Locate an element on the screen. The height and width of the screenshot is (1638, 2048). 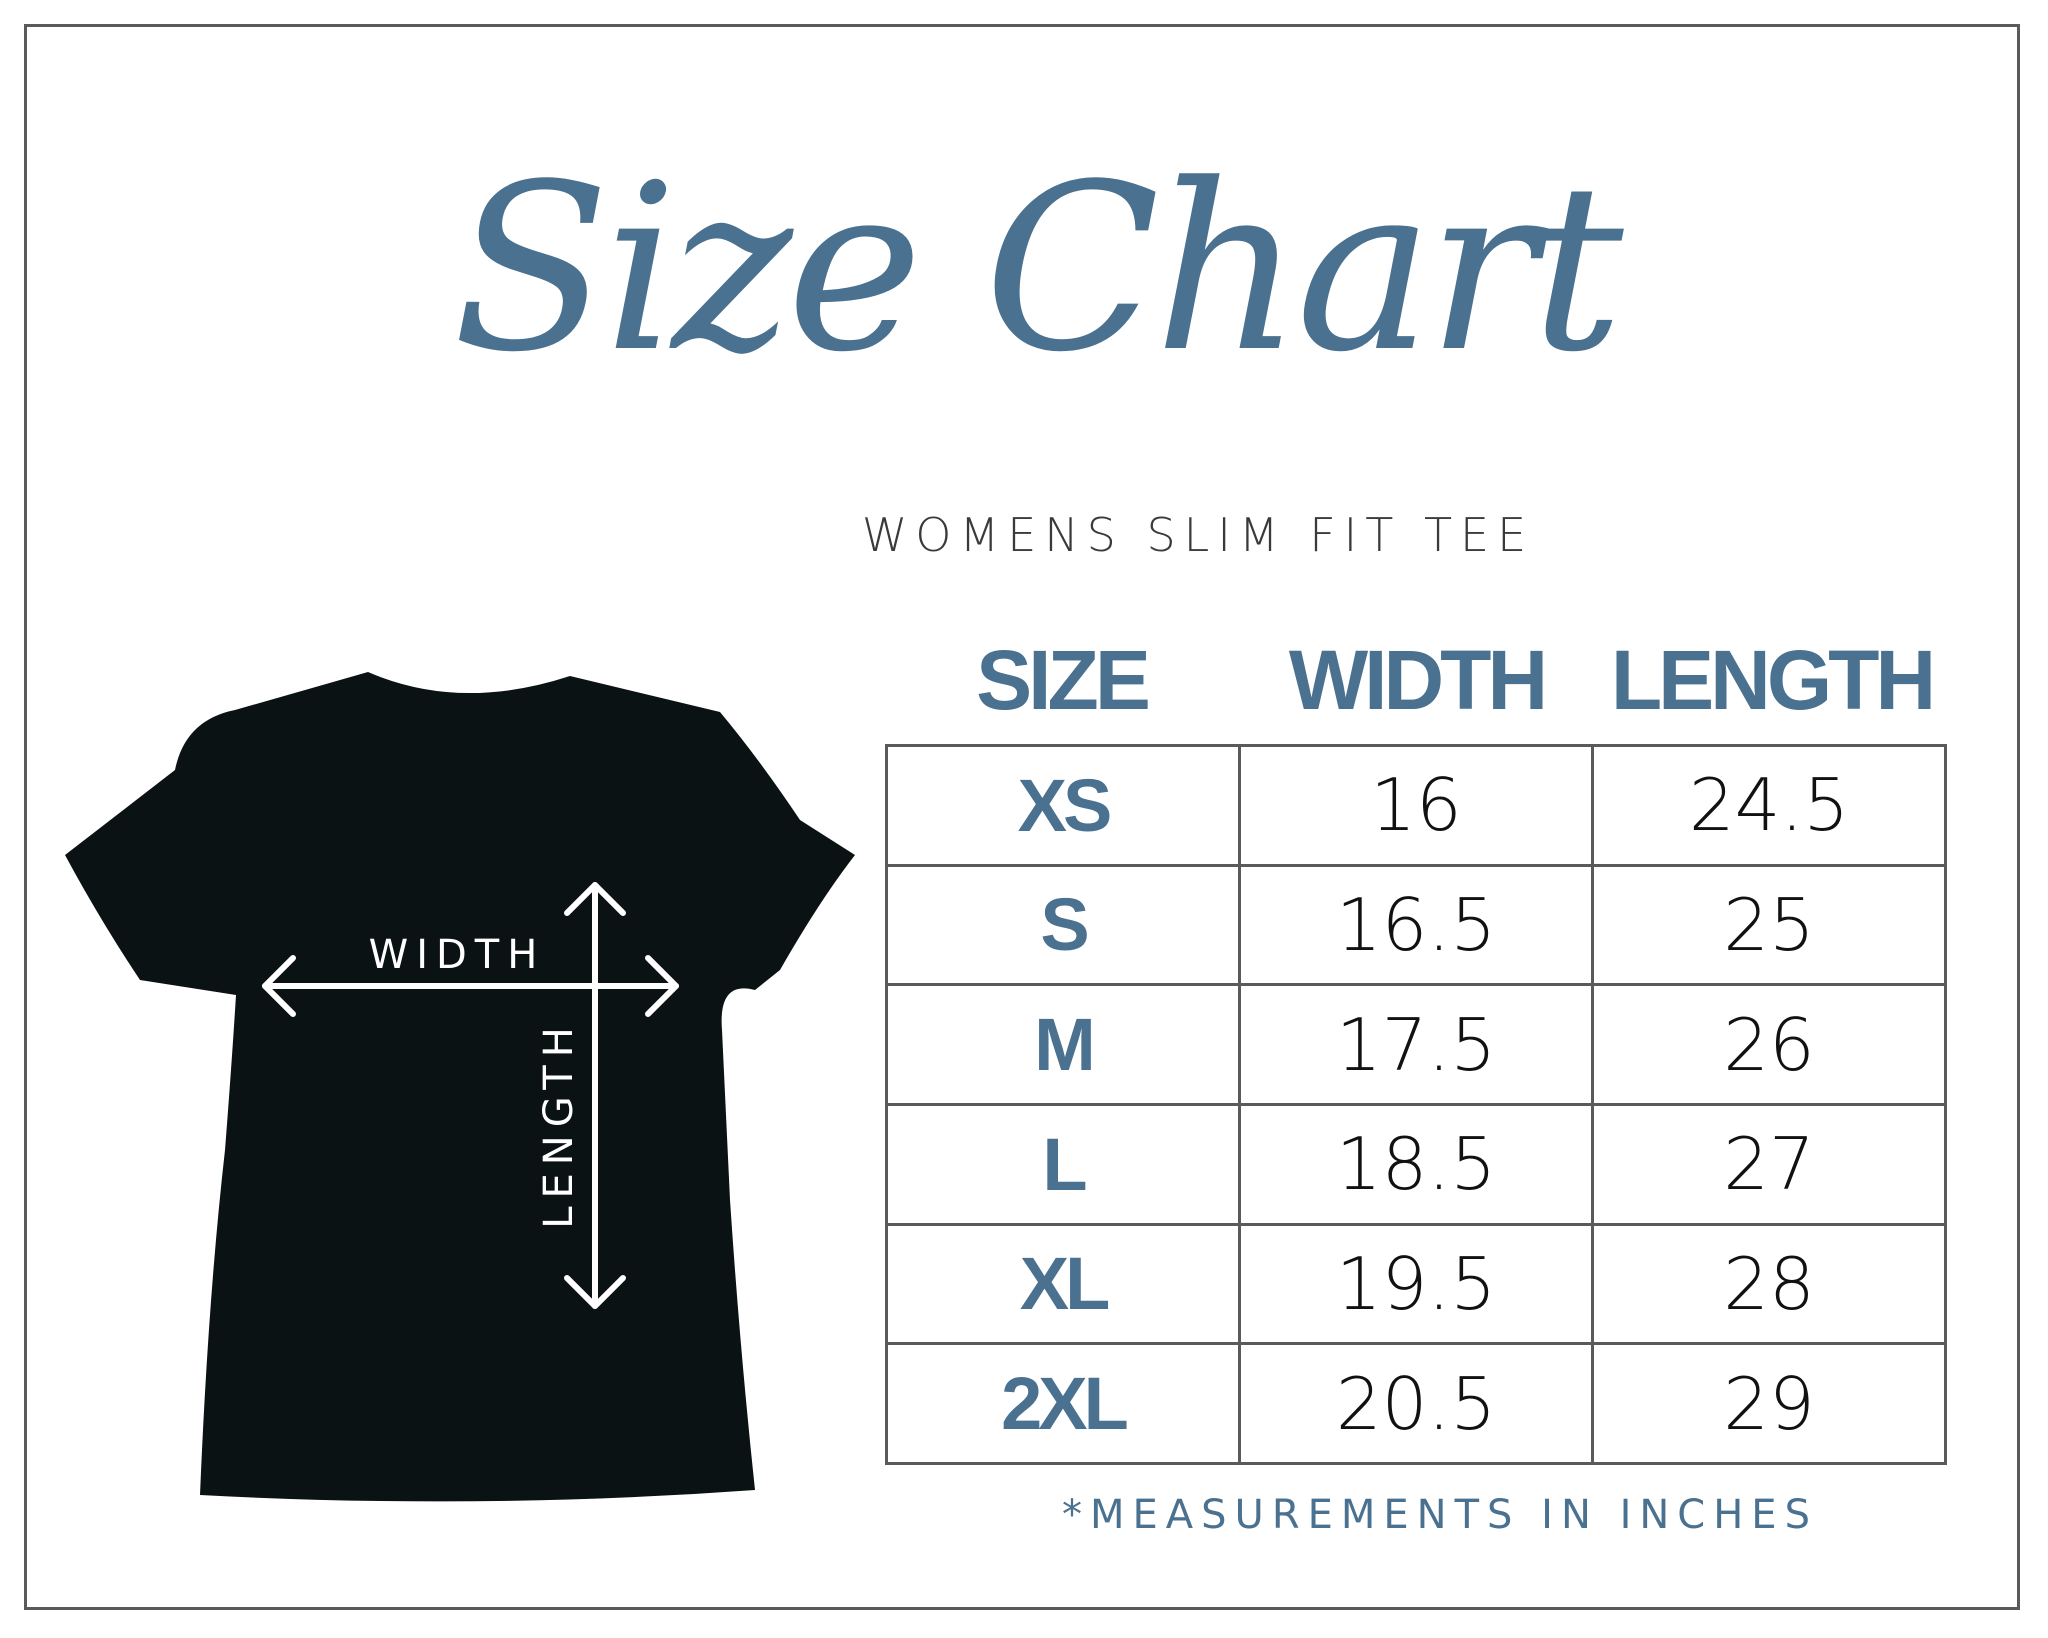
width-cell: 20.5 is located at coordinates (1416, 1403).